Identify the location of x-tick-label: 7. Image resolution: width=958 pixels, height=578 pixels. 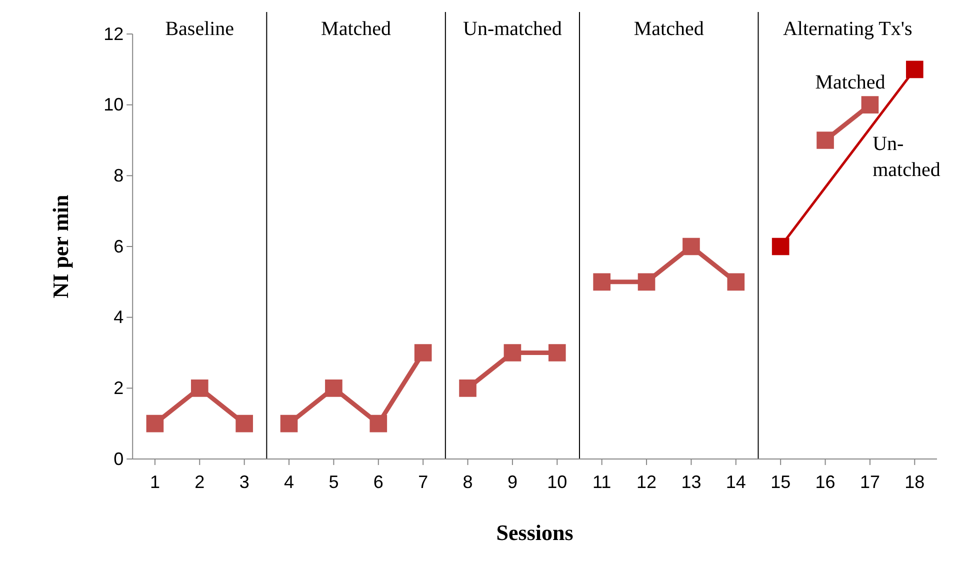
(423, 482).